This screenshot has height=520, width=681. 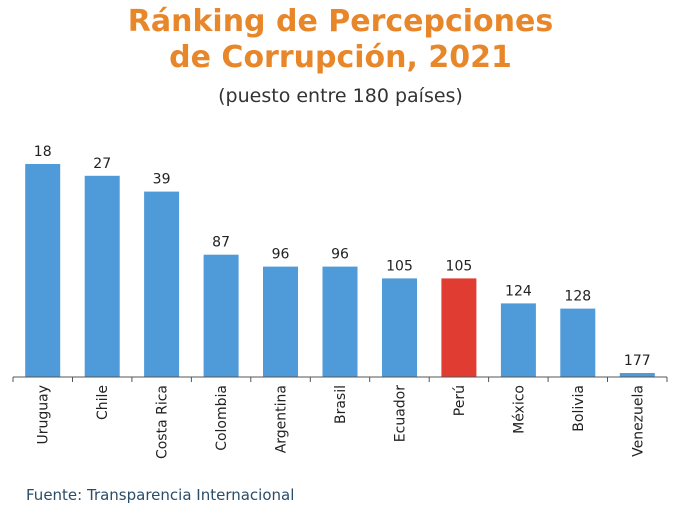 I want to click on category-label: Venezuela, so click(x=638, y=421).